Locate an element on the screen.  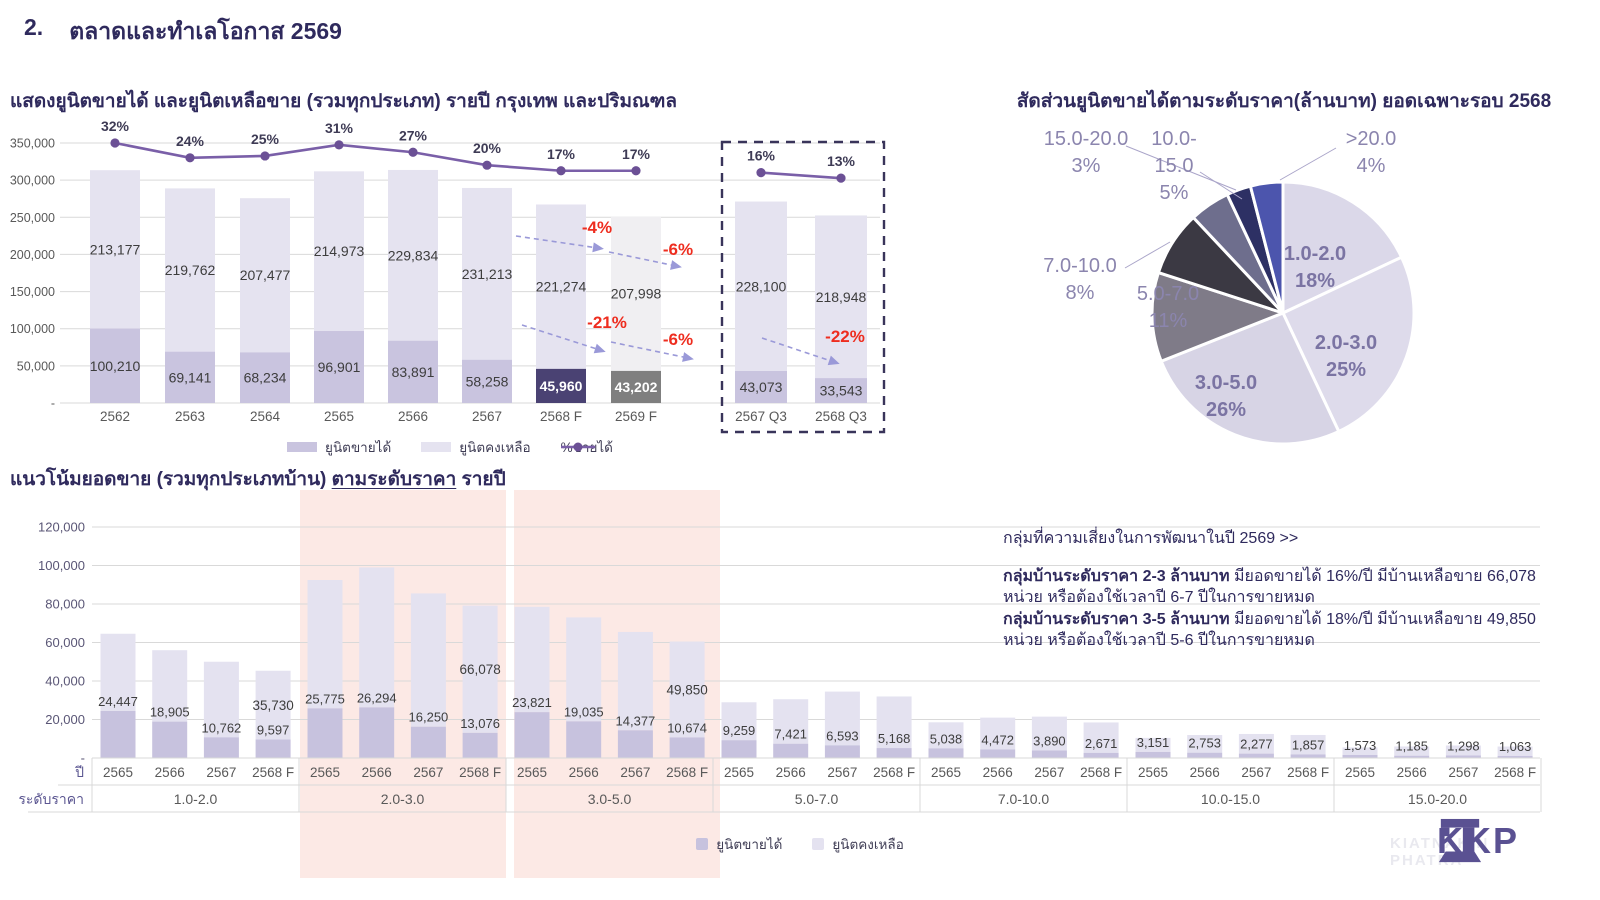
bar-remaining-1.0-2.0-2567 is located at coordinates (221, 699).